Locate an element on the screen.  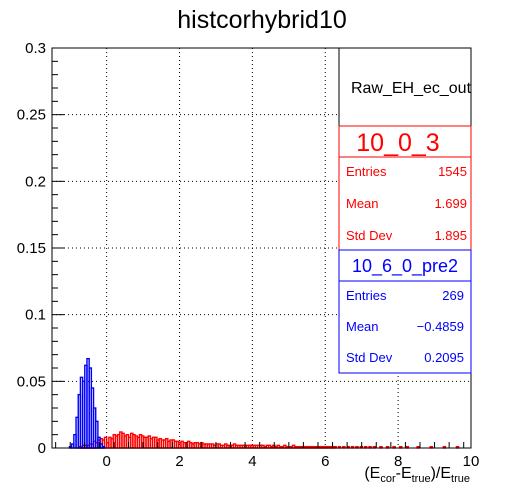
x-tick-label: 2 is located at coordinates (179, 461).